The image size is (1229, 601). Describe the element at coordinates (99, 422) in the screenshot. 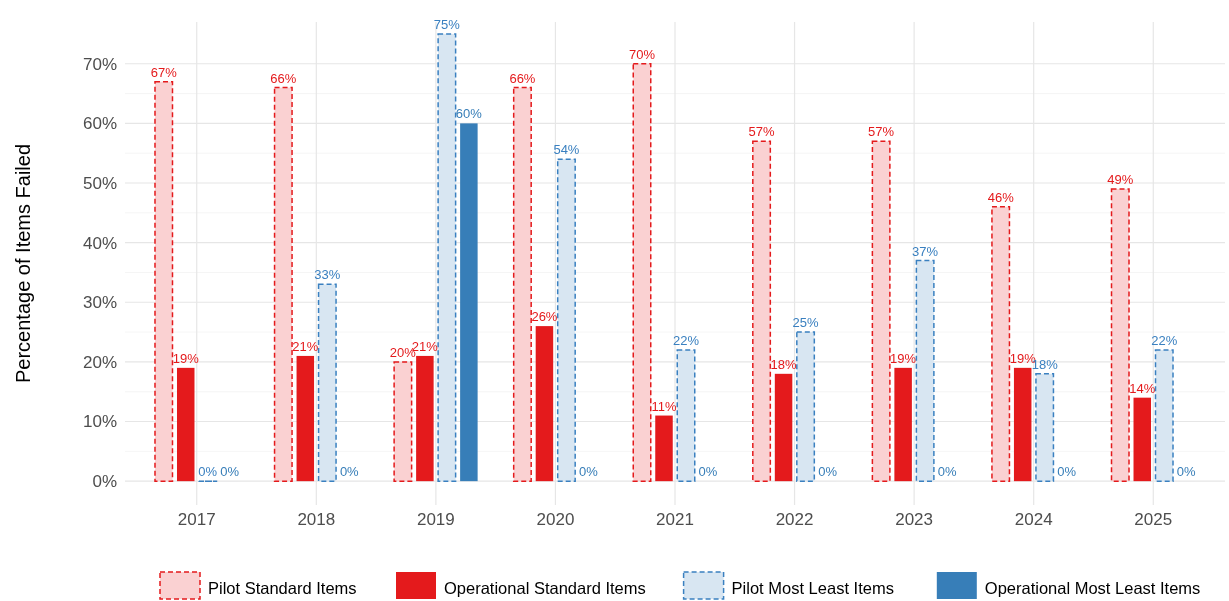

I see `y-tick-label: 10%` at that location.